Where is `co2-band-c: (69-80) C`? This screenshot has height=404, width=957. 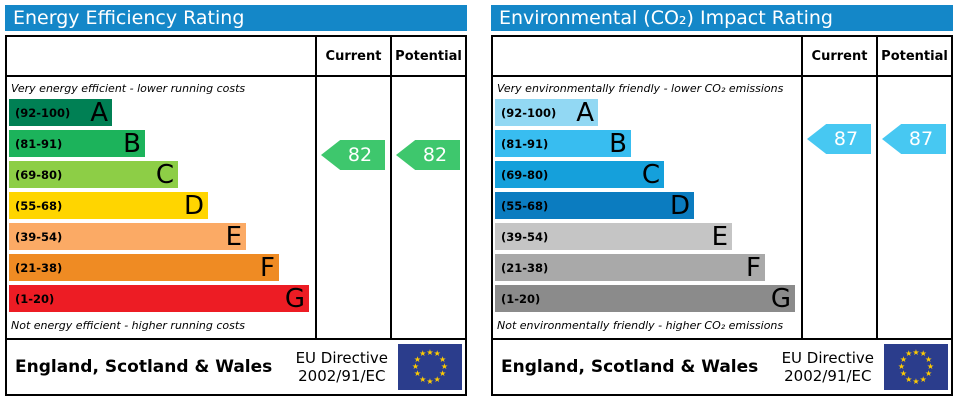
co2-band-c: (69-80) C is located at coordinates (579, 174).